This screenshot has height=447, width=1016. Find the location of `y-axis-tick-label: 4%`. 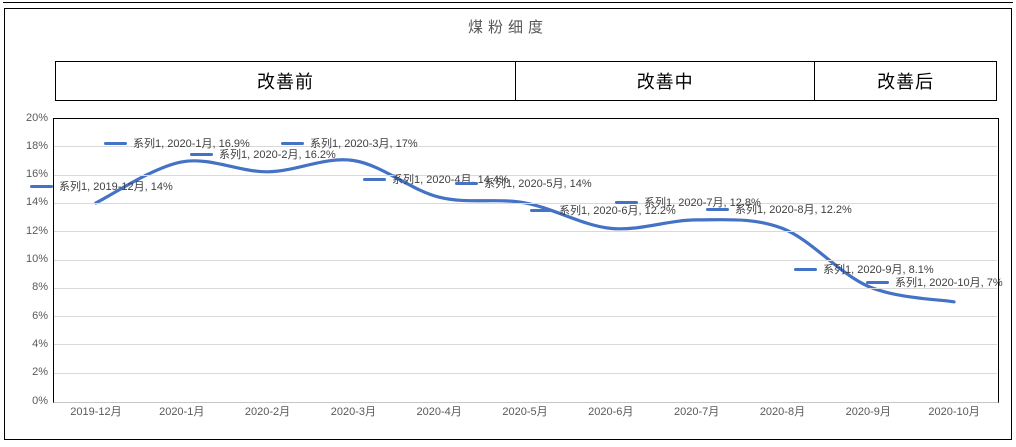

y-axis-tick-label: 4% is located at coordinates (40, 343).